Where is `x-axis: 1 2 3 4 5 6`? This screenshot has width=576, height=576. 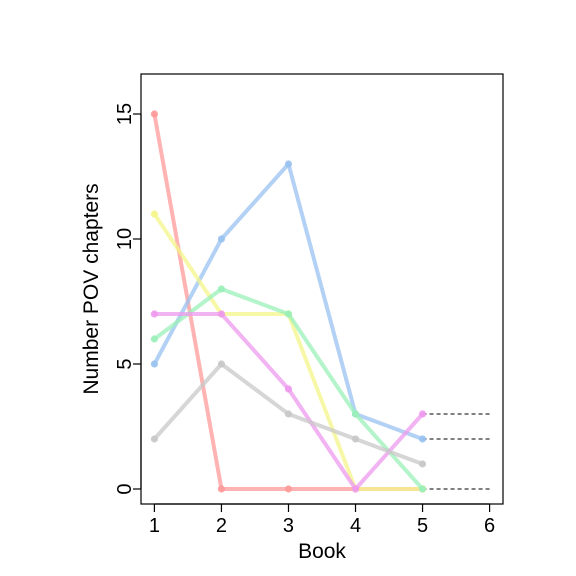 x-axis: 1 2 3 4 5 6 is located at coordinates (322, 520).